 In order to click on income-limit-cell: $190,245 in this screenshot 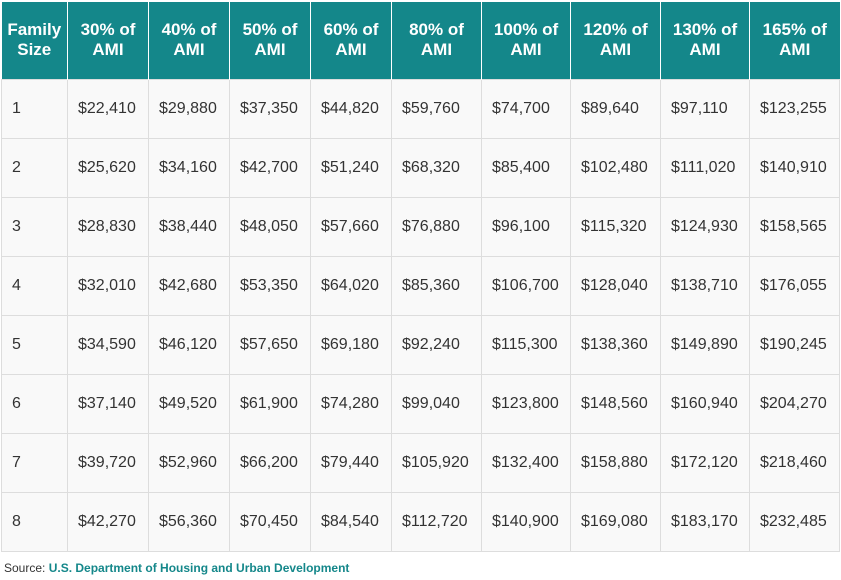, I will do `click(794, 344)`.